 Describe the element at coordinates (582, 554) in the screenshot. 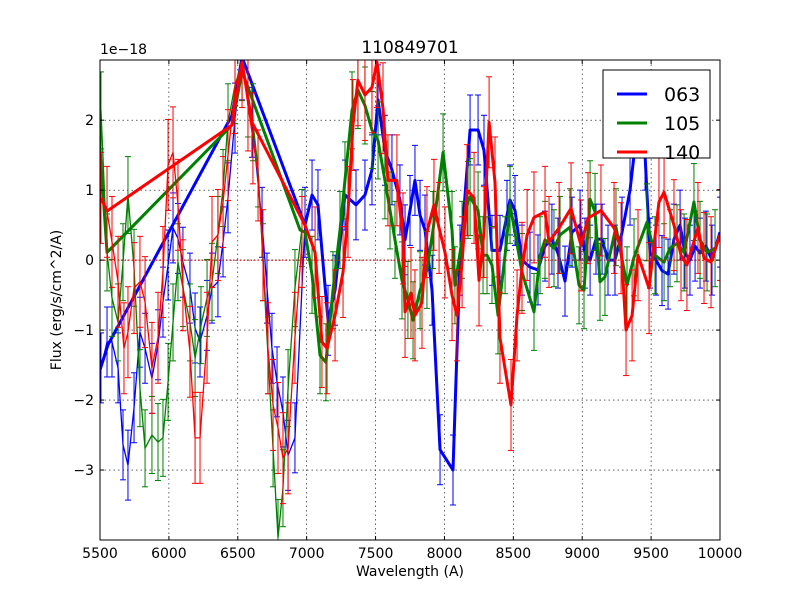

I see `x-tick-label: 9000` at that location.